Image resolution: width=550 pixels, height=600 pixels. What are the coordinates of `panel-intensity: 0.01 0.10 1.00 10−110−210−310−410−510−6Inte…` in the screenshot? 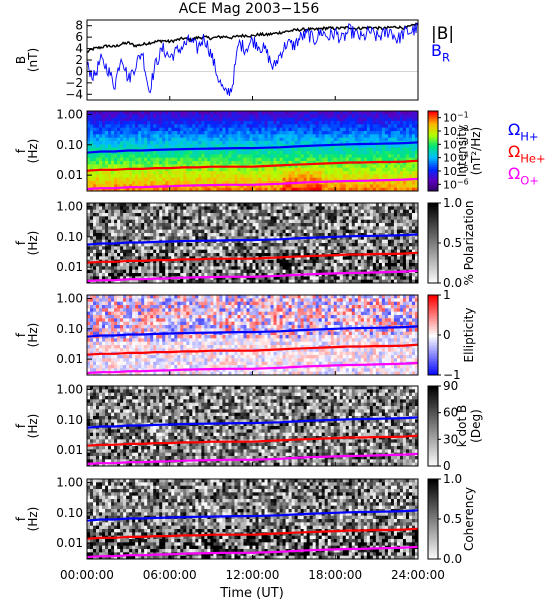 It's located at (280, 149).